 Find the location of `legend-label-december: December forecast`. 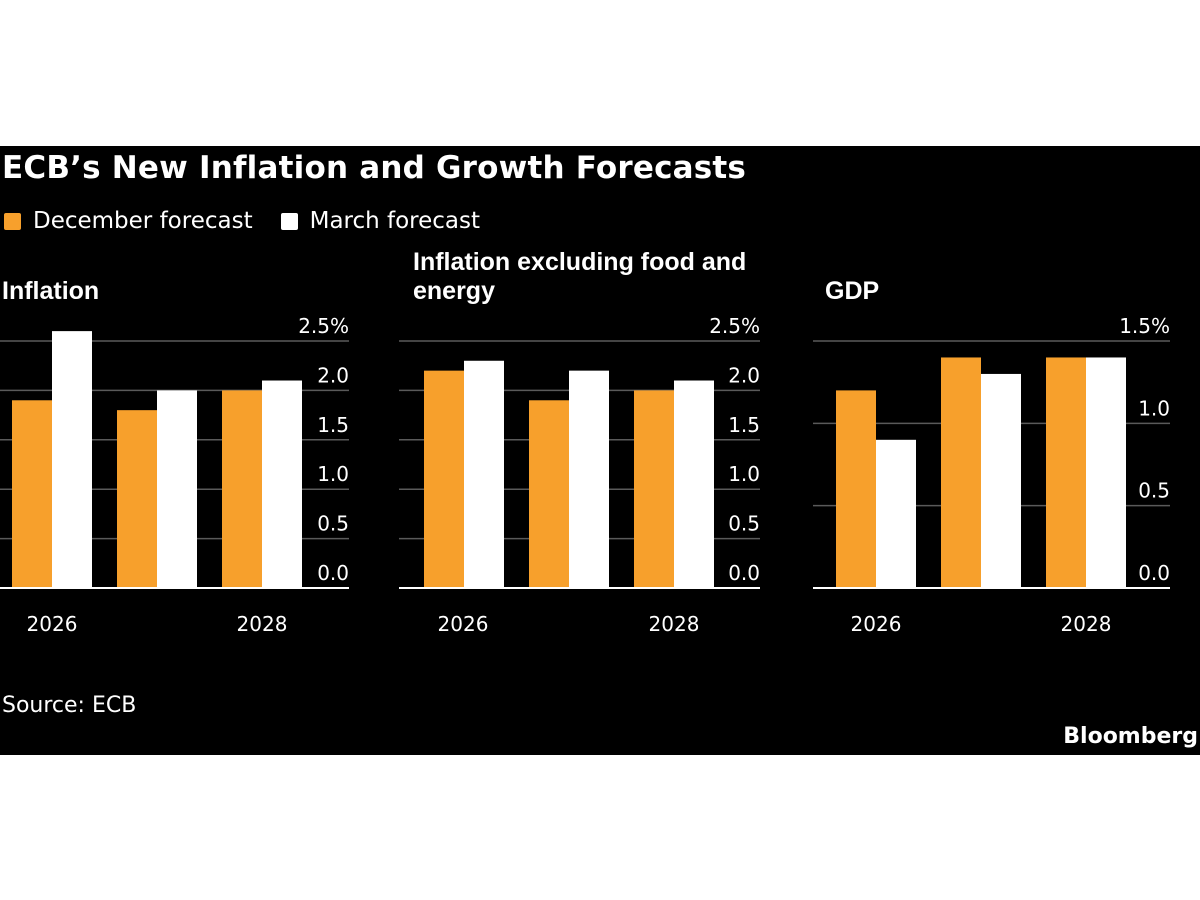

legend-label-december: December forecast is located at coordinates (143, 221).